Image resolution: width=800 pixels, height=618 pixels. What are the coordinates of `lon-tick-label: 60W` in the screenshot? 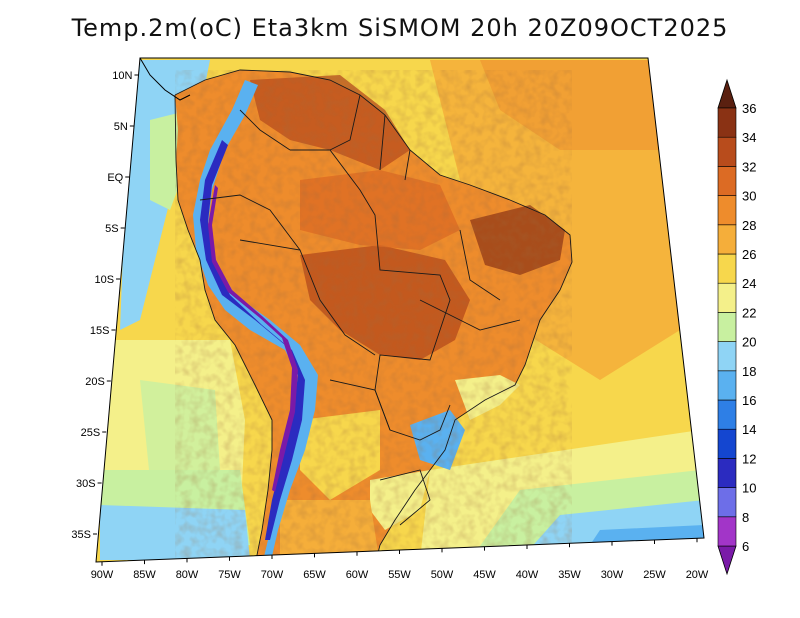 It's located at (357, 575).